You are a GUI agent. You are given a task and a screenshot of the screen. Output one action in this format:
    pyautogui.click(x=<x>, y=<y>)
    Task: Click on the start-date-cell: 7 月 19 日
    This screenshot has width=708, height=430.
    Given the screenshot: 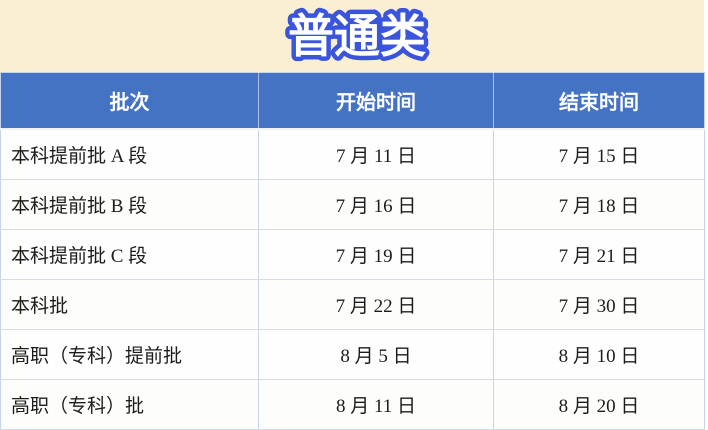 What is the action you would take?
    pyautogui.click(x=376, y=254)
    